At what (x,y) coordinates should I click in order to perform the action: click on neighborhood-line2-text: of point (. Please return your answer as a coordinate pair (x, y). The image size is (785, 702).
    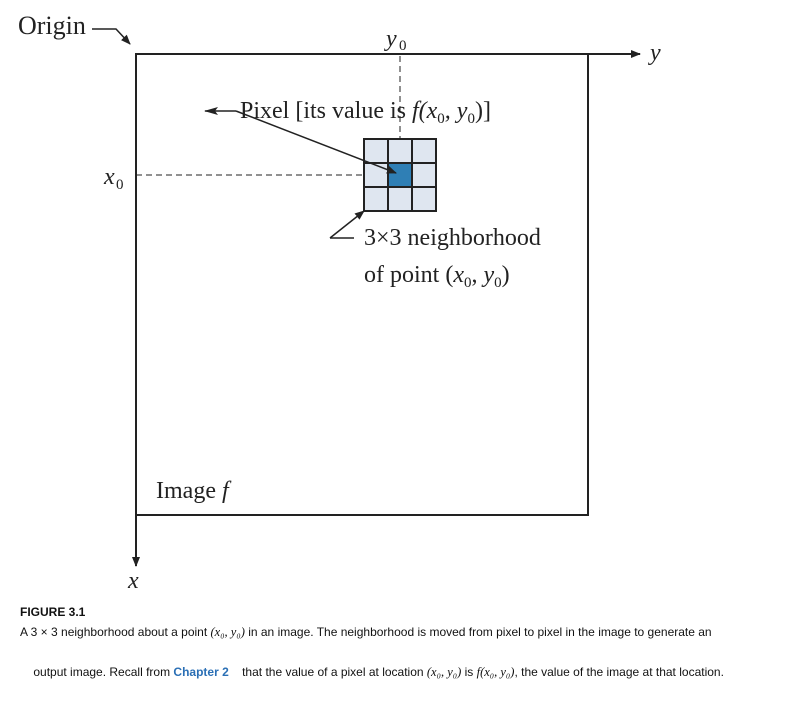
    Looking at the image, I should click on (408, 275).